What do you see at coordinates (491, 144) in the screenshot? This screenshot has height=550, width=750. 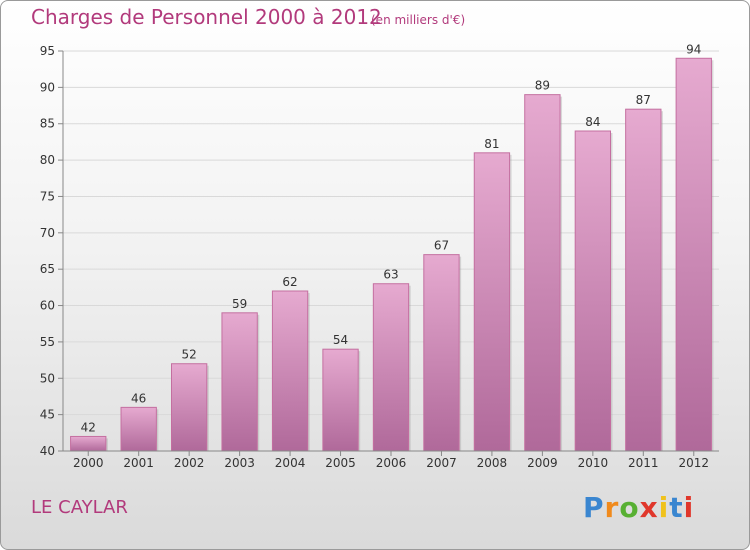 I see `data-label: 81` at bounding box center [491, 144].